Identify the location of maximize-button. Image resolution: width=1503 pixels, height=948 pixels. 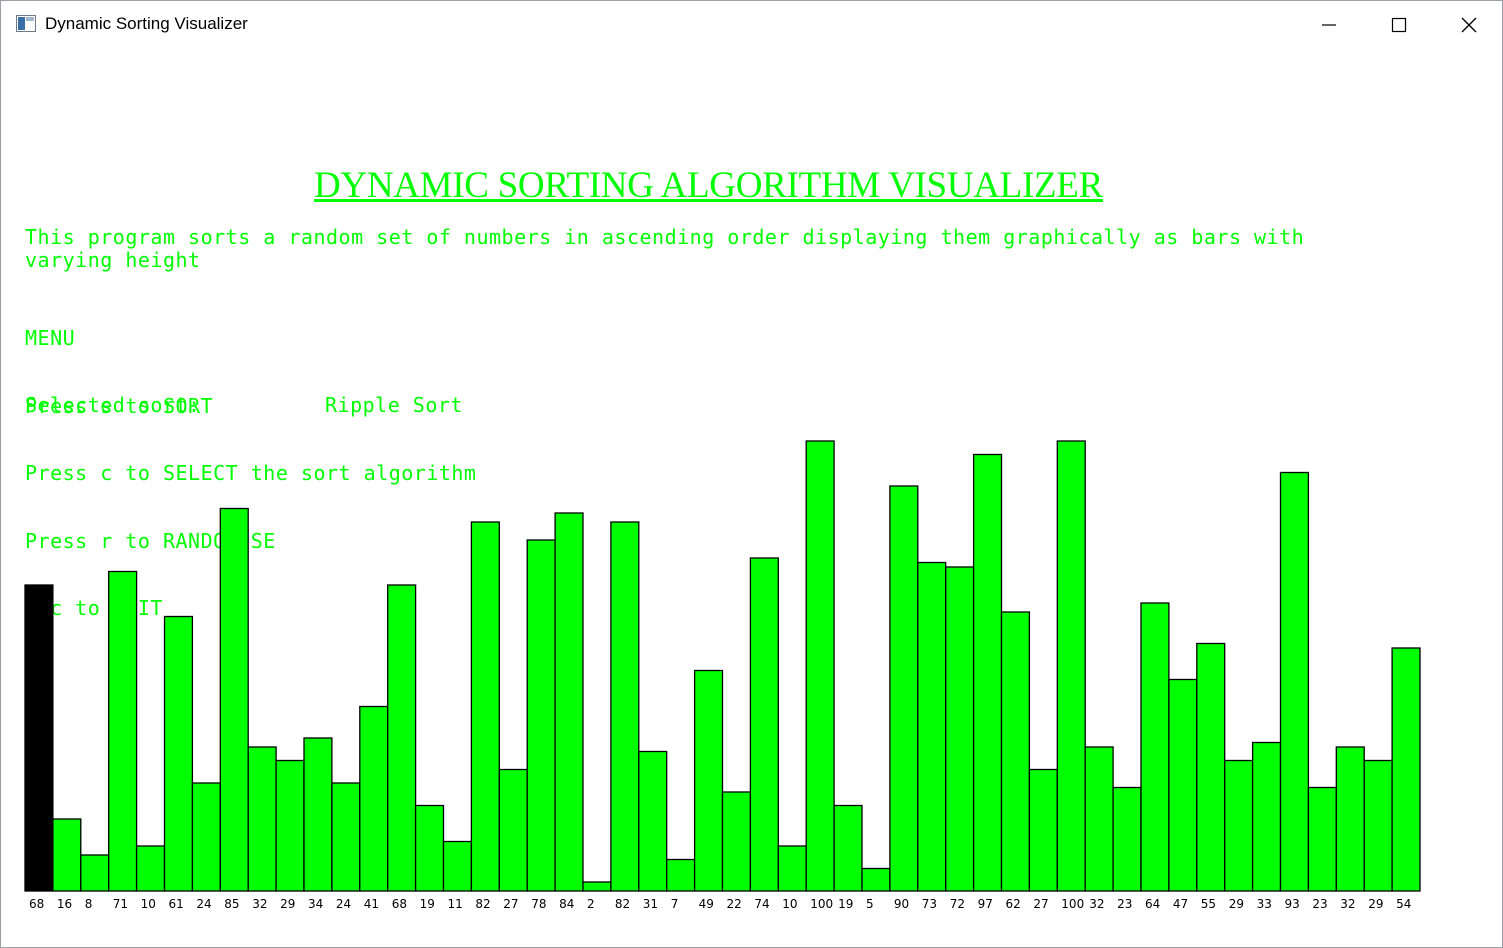
(1399, 25).